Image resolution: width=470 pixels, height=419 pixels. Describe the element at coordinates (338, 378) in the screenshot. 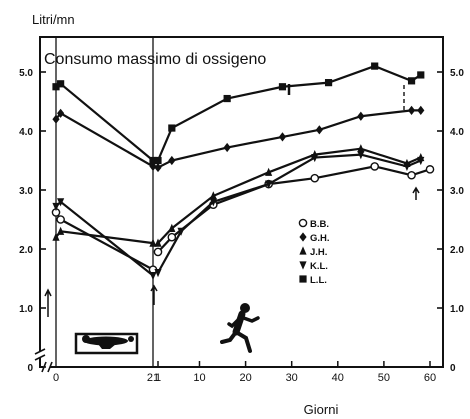

I see `x-tick-label: 40` at that location.